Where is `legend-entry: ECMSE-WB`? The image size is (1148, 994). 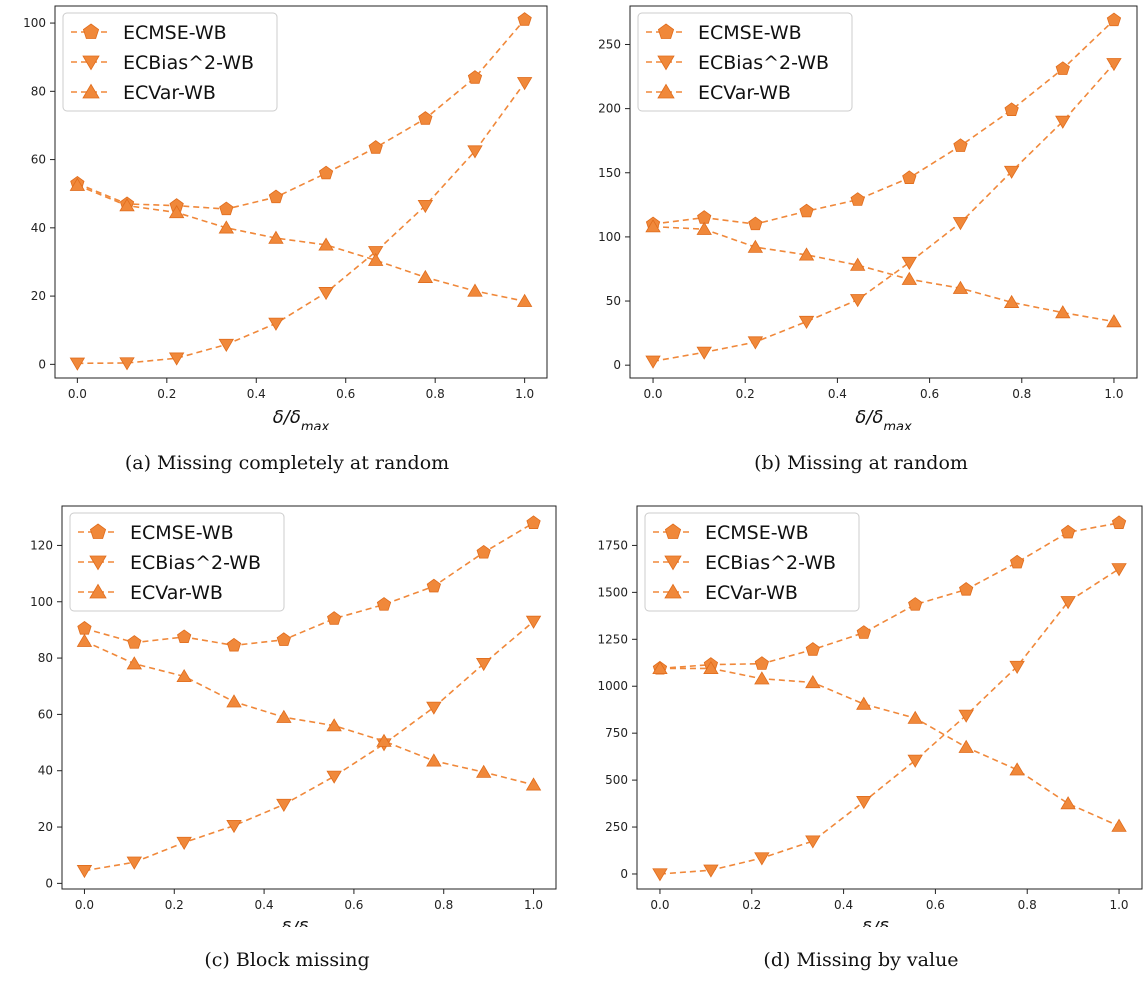
legend-entry: ECMSE-WB is located at coordinates (175, 33).